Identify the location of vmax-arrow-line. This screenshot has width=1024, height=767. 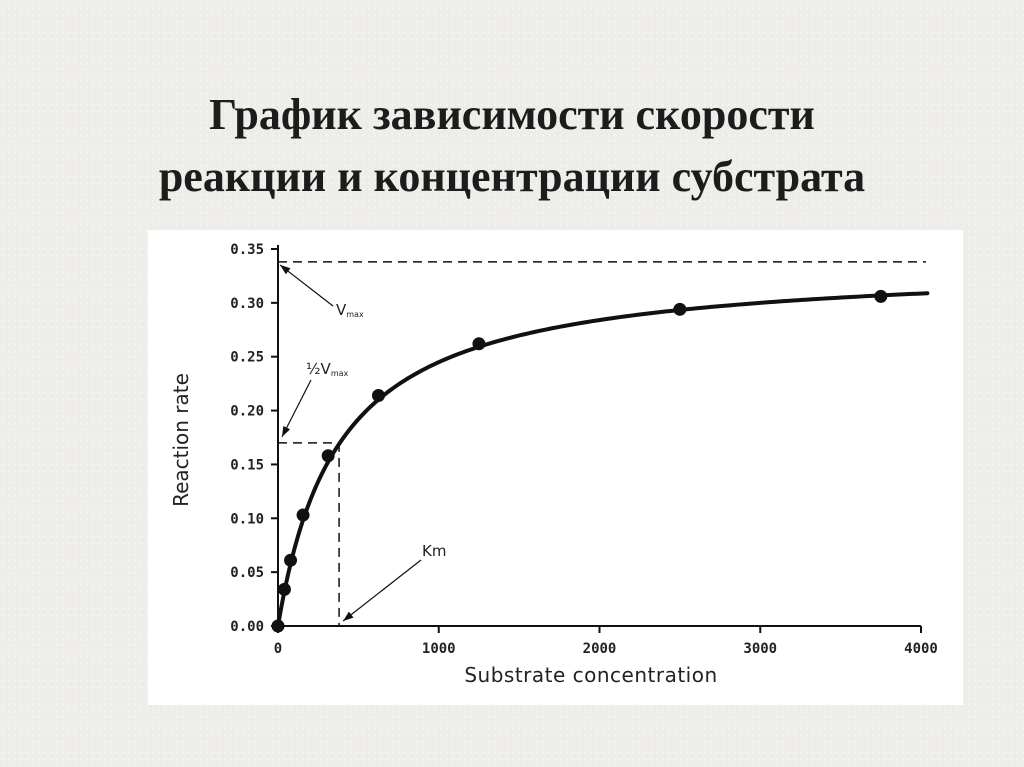
(306, 285).